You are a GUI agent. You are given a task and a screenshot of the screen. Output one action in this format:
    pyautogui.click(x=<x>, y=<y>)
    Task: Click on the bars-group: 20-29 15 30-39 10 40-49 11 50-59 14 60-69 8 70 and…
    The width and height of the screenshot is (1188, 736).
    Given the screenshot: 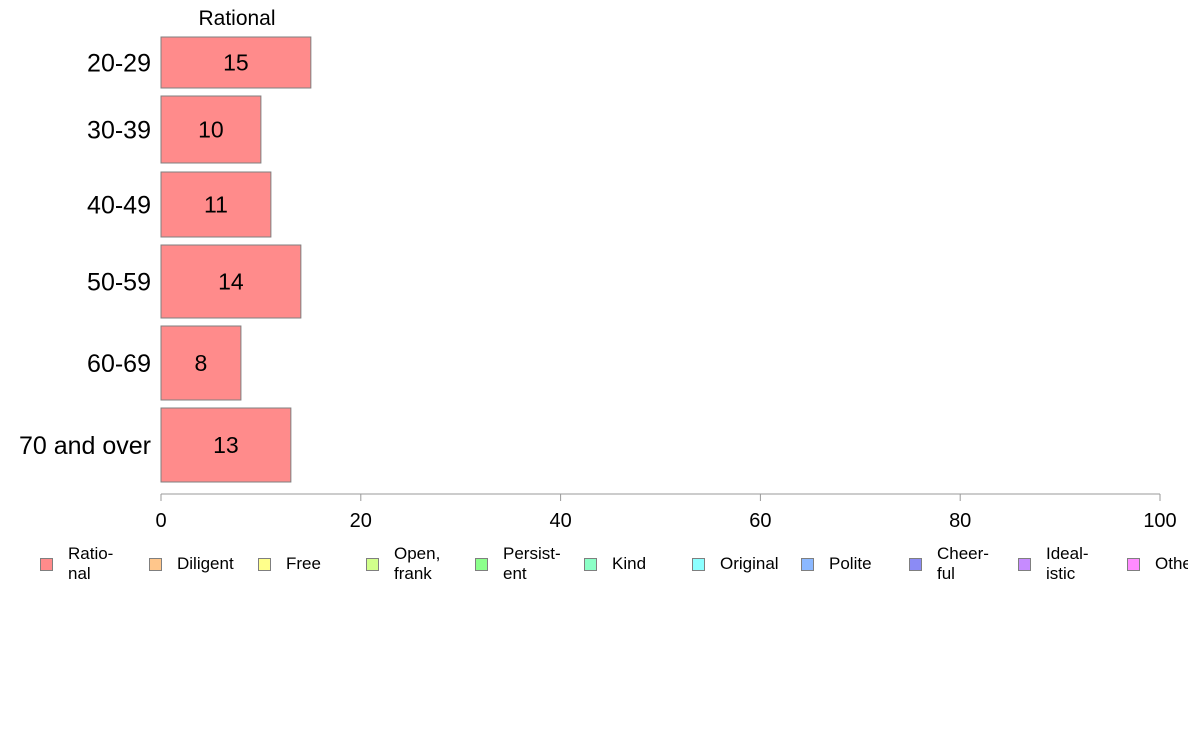 What is the action you would take?
    pyautogui.click(x=165, y=259)
    